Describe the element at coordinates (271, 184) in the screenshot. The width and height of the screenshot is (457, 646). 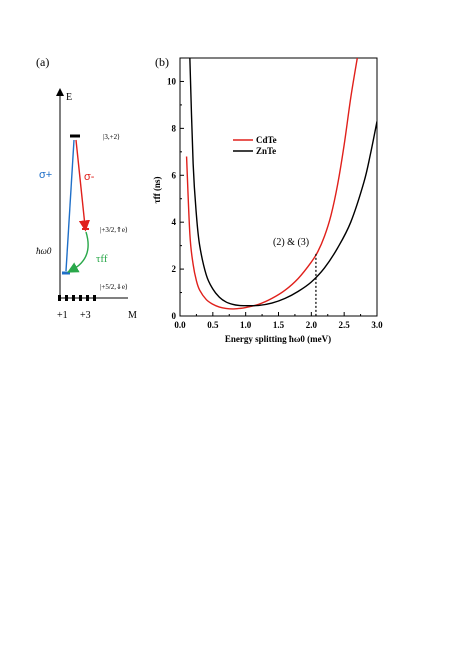
I see `series-line-cdte` at that location.